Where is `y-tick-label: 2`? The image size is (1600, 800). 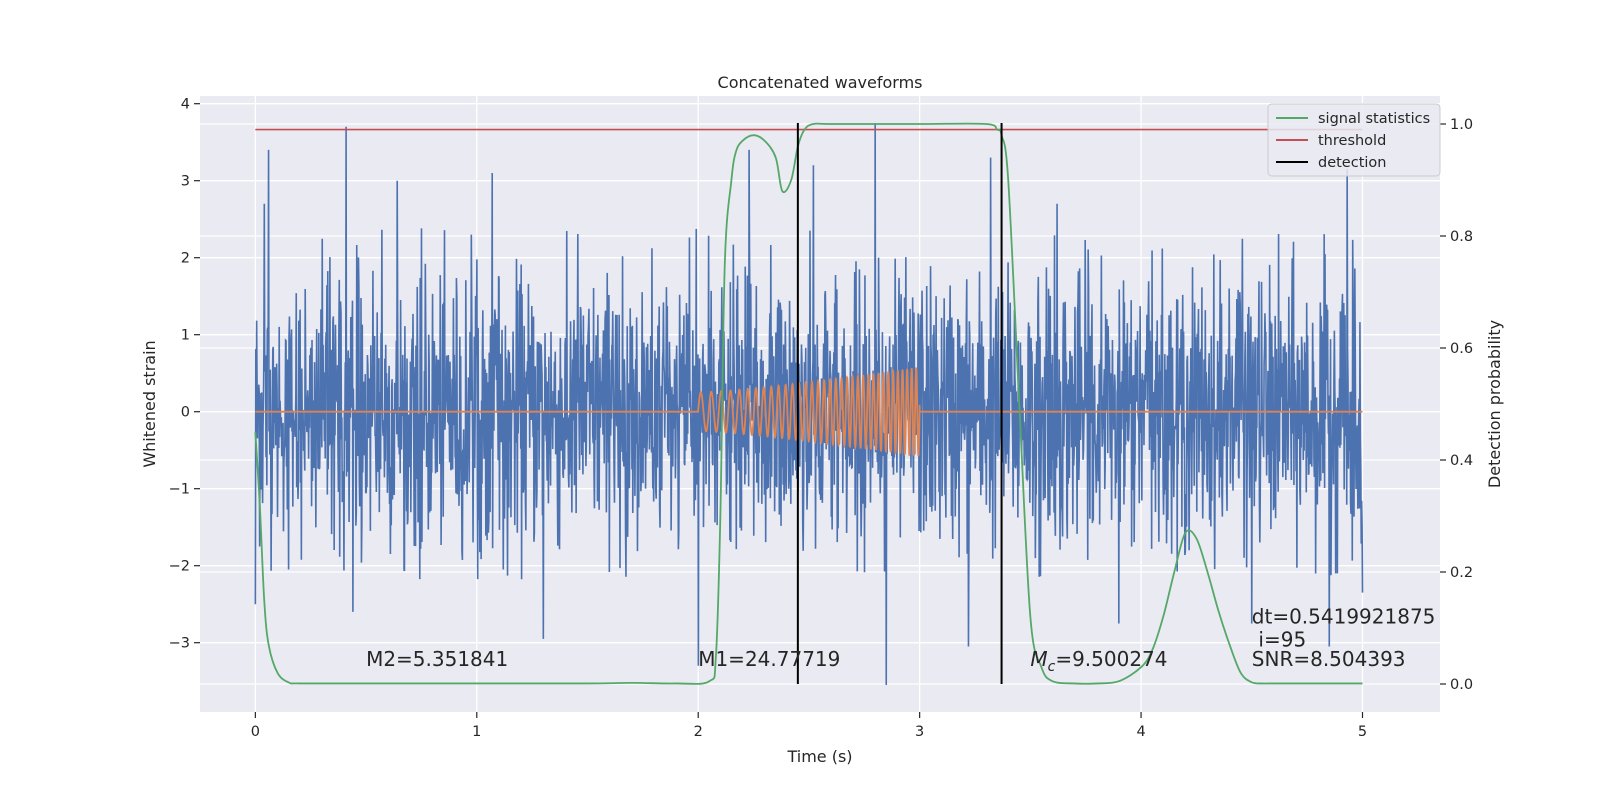 y-tick-label: 2 is located at coordinates (185, 259).